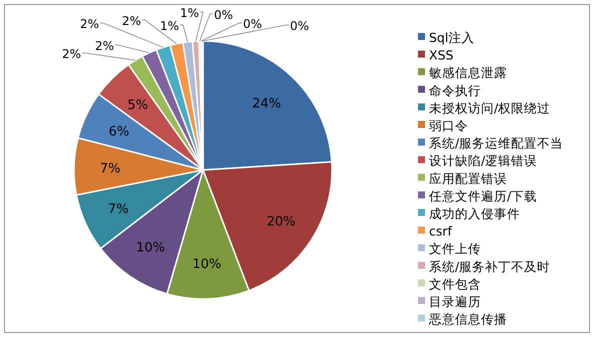 The height and width of the screenshot is (337, 594). Describe the element at coordinates (455, 301) in the screenshot. I see `legend-label: 目录遍历` at that location.